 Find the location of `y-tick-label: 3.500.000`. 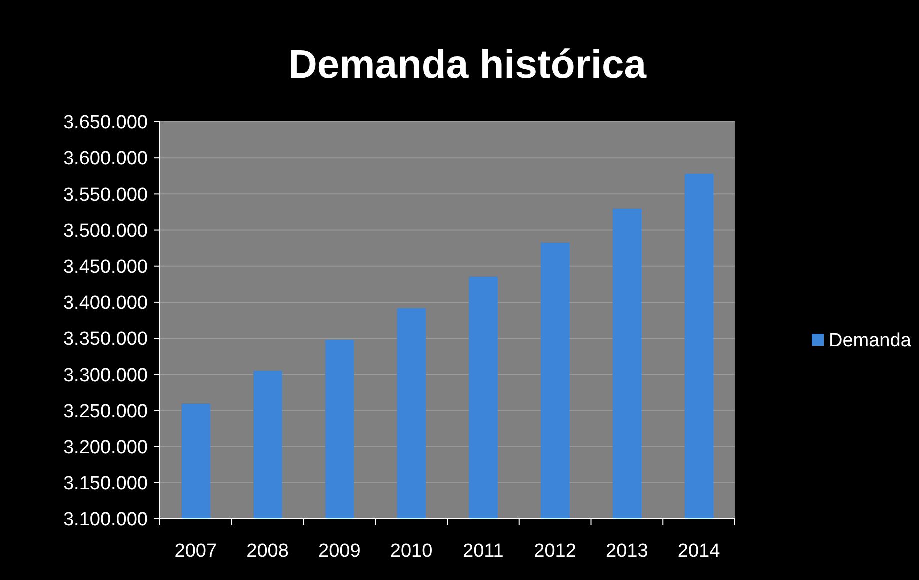

y-tick-label: 3.500.000 is located at coordinates (105, 231).